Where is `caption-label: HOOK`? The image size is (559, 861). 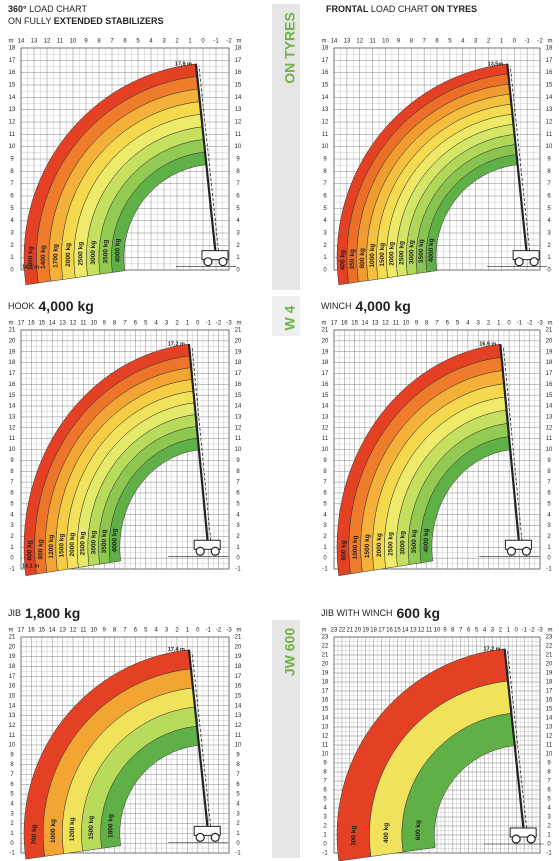 caption-label: HOOK is located at coordinates (21, 306).